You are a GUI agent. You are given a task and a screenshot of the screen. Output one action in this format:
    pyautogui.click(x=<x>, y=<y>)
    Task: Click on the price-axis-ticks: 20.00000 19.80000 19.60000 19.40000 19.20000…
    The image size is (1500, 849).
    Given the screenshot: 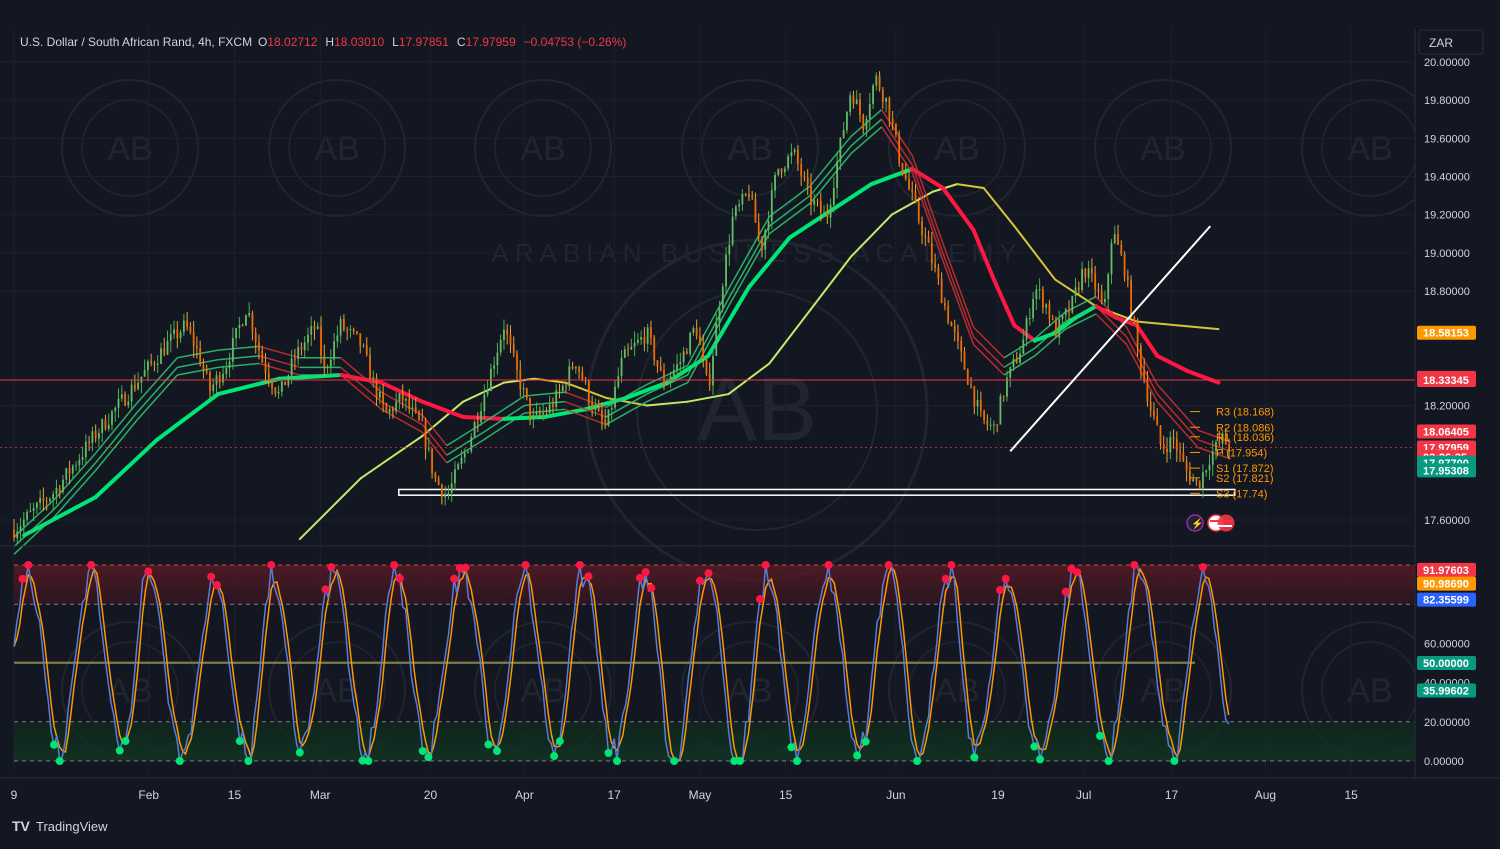 What is the action you would take?
    pyautogui.click(x=1447, y=412)
    